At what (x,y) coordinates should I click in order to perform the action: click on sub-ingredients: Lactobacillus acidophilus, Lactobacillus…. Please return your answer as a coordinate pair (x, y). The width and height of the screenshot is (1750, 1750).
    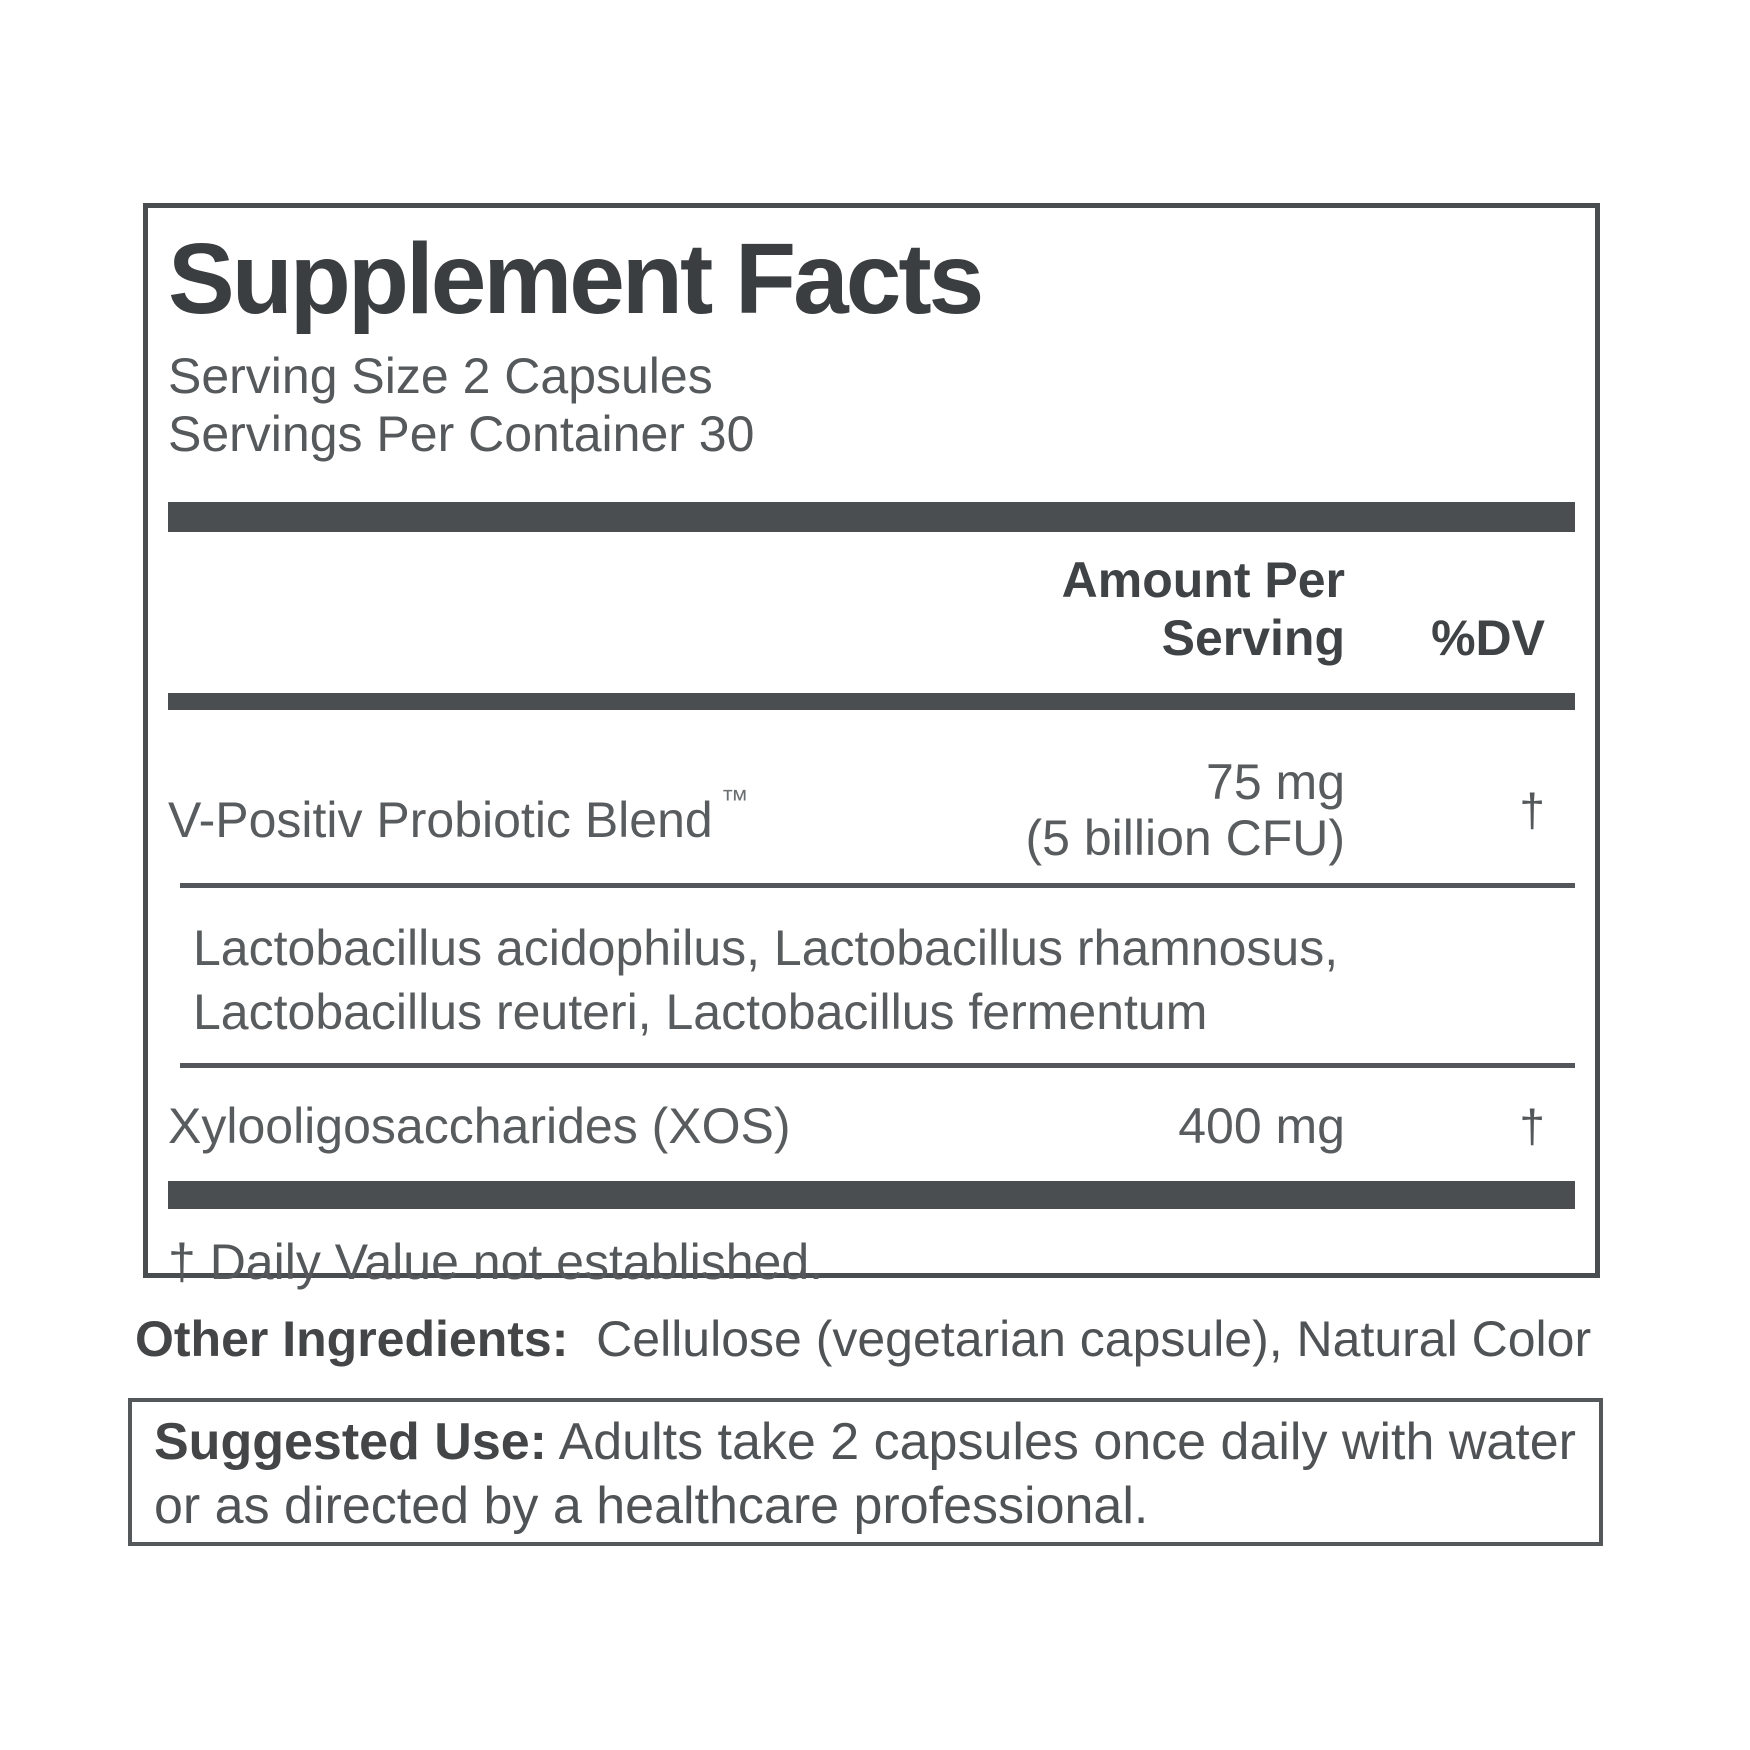
    Looking at the image, I should click on (871, 966).